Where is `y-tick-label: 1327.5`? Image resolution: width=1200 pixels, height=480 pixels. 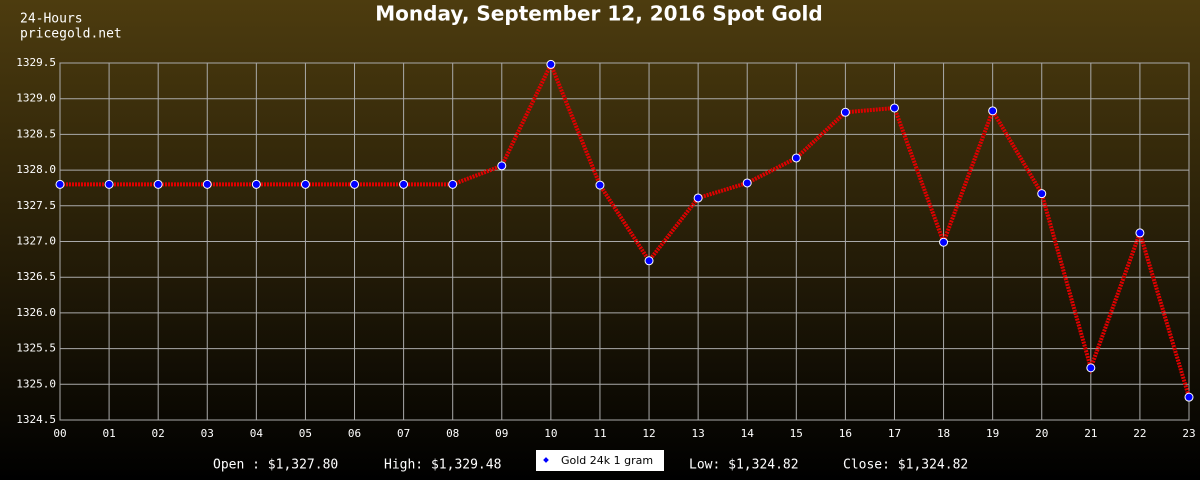 y-tick-label: 1327.5 is located at coordinates (36, 205).